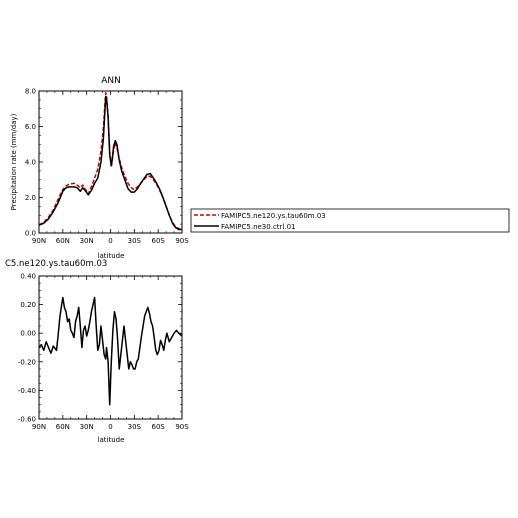 The image size is (518, 518). I want to click on legend-box, so click(350, 220).